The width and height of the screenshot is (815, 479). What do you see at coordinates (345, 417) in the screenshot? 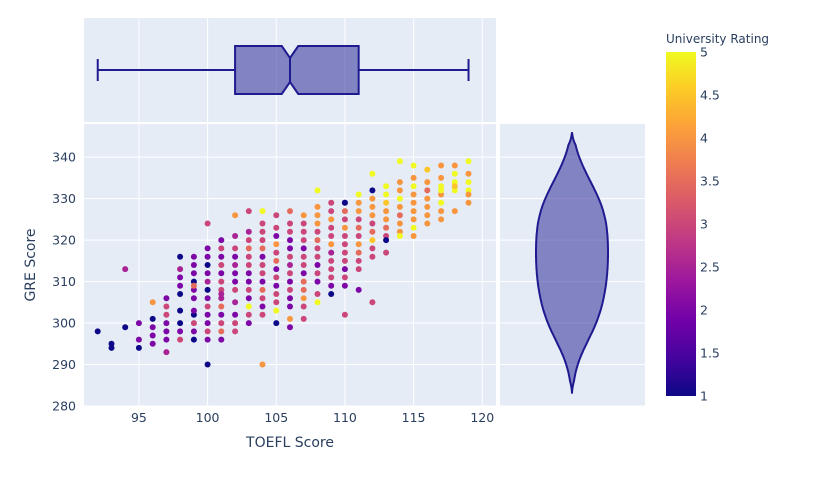
I see `x-tick-label: 110` at bounding box center [345, 417].